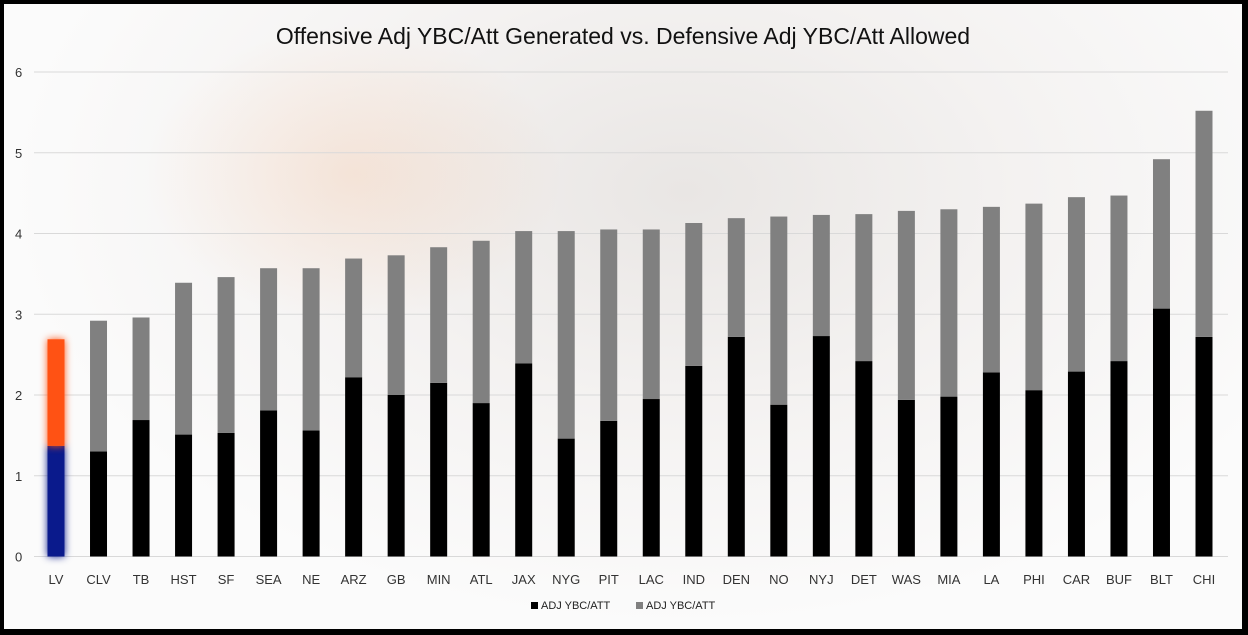 The width and height of the screenshot is (1248, 635). What do you see at coordinates (991, 579) in the screenshot?
I see `x-tick-label: LA` at bounding box center [991, 579].